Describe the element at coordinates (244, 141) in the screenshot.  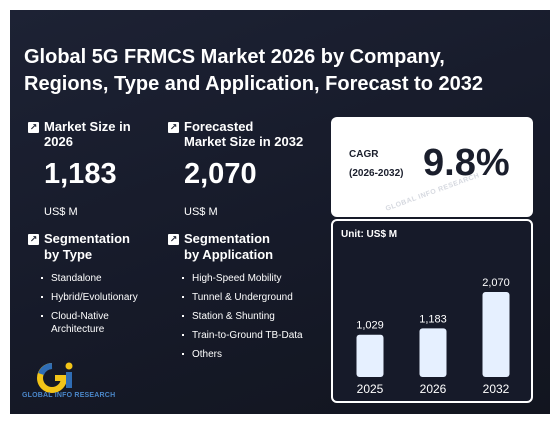
I see `kpi-label-line: Market Size in 2032` at that location.